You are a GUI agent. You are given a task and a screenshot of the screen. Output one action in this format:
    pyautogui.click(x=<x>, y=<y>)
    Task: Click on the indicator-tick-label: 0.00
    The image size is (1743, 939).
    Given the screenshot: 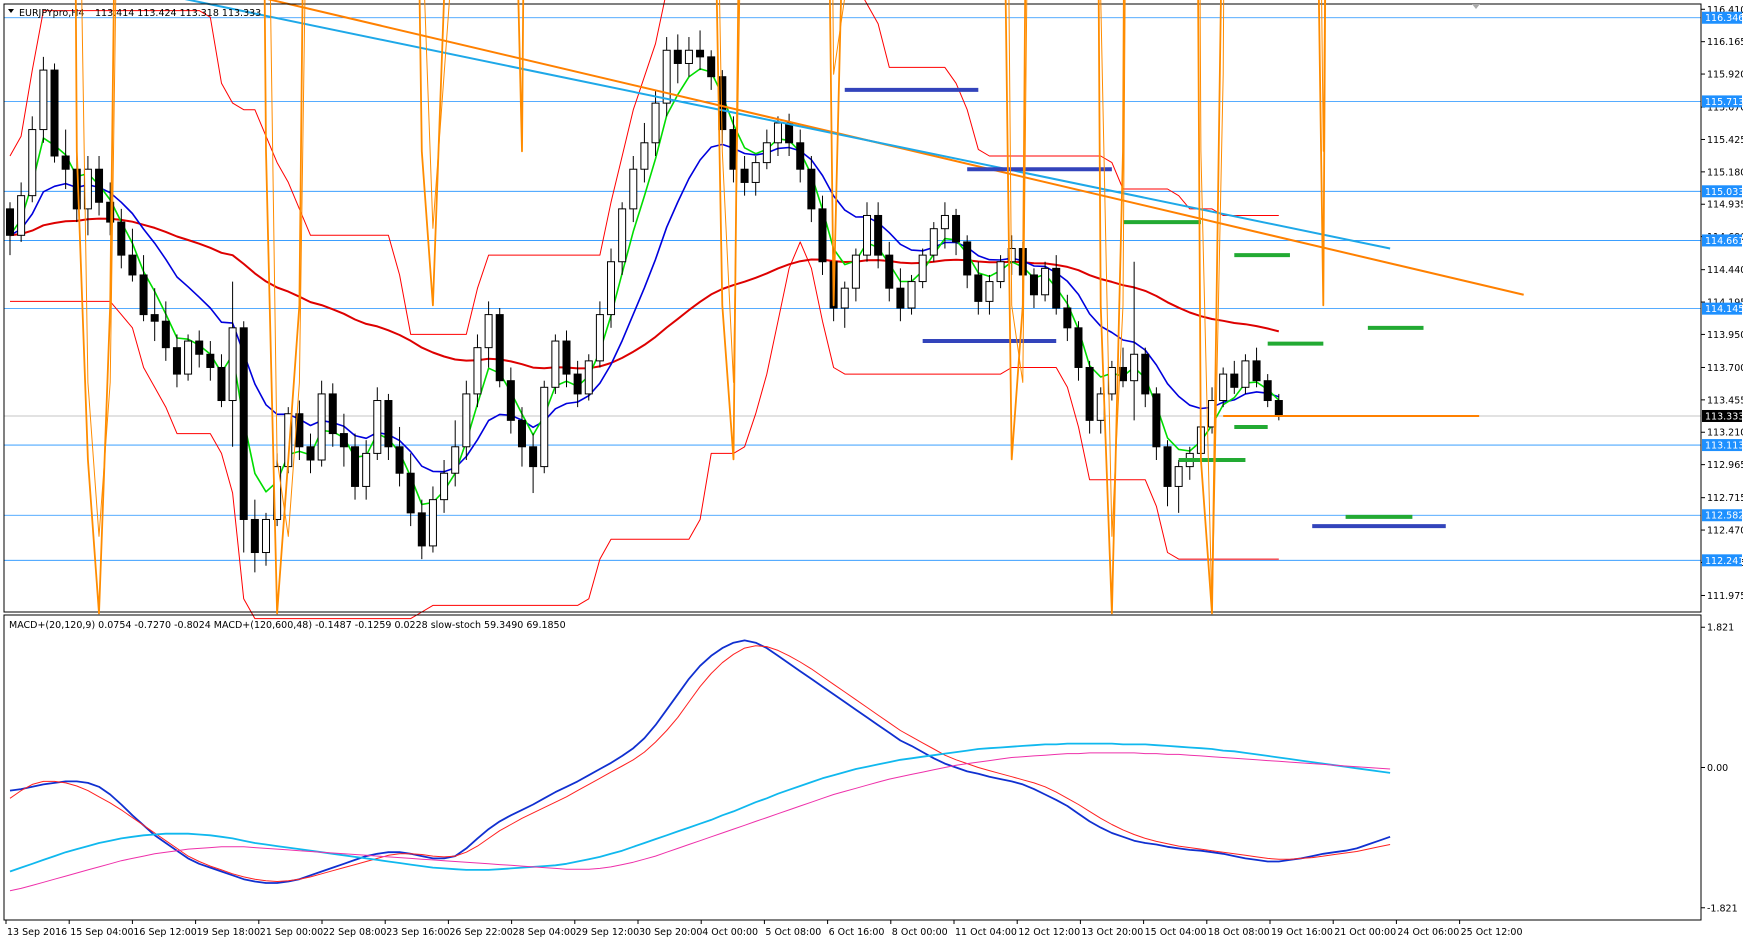 What is the action you would take?
    pyautogui.click(x=1717, y=768)
    